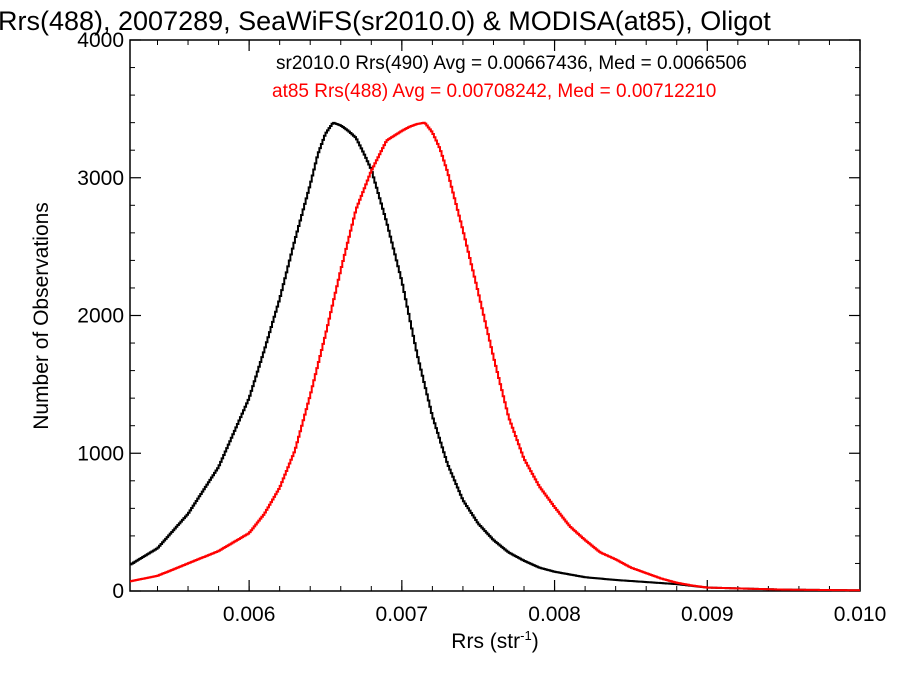 The width and height of the screenshot is (900, 675). I want to click on x-axis-label: Rrs (str-1), so click(494, 640).